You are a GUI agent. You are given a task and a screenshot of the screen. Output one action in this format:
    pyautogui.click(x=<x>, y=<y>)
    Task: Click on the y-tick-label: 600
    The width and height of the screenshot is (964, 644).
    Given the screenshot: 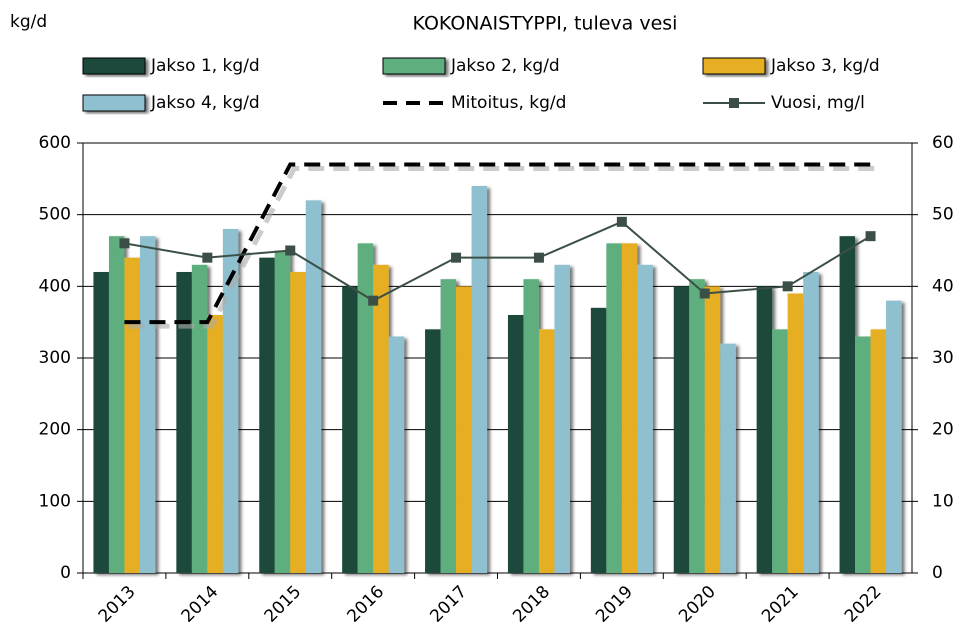 What is the action you would take?
    pyautogui.click(x=55, y=143)
    